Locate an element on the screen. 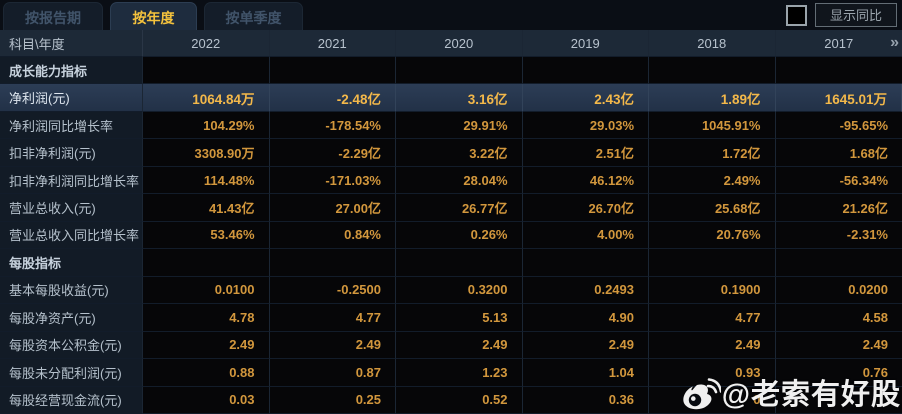  table-cell: -56.34% is located at coordinates (838, 180).